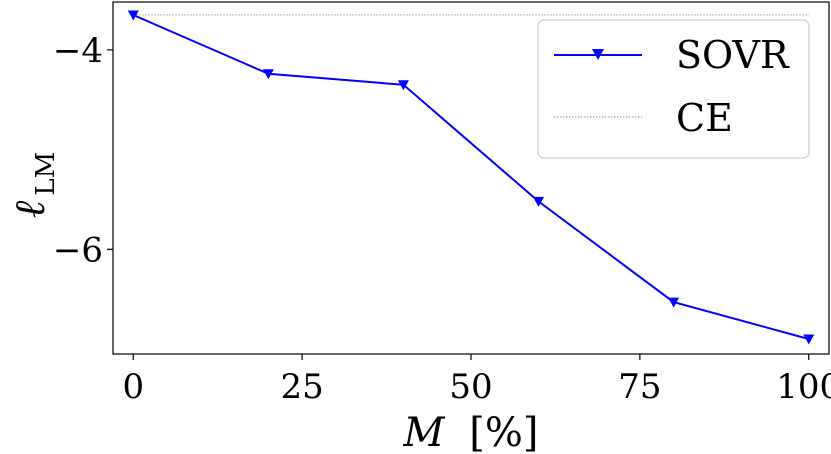  What do you see at coordinates (704, 118) in the screenshot?
I see `legend-label-ce: CE` at bounding box center [704, 118].